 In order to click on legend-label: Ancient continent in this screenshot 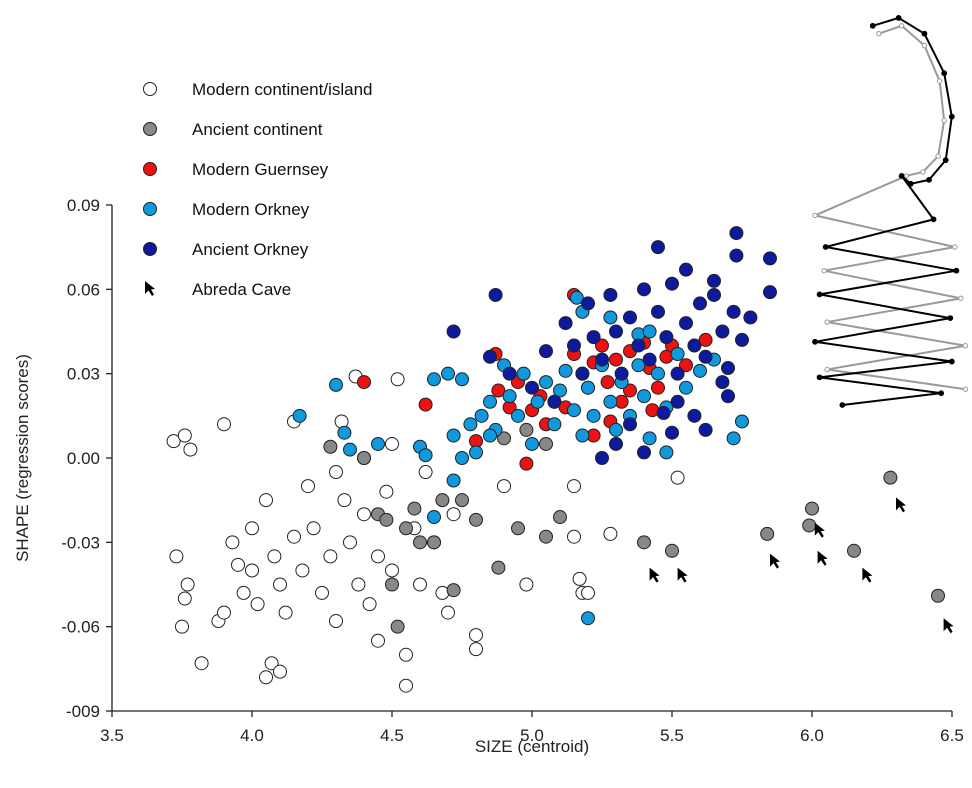, I will do `click(257, 129)`.